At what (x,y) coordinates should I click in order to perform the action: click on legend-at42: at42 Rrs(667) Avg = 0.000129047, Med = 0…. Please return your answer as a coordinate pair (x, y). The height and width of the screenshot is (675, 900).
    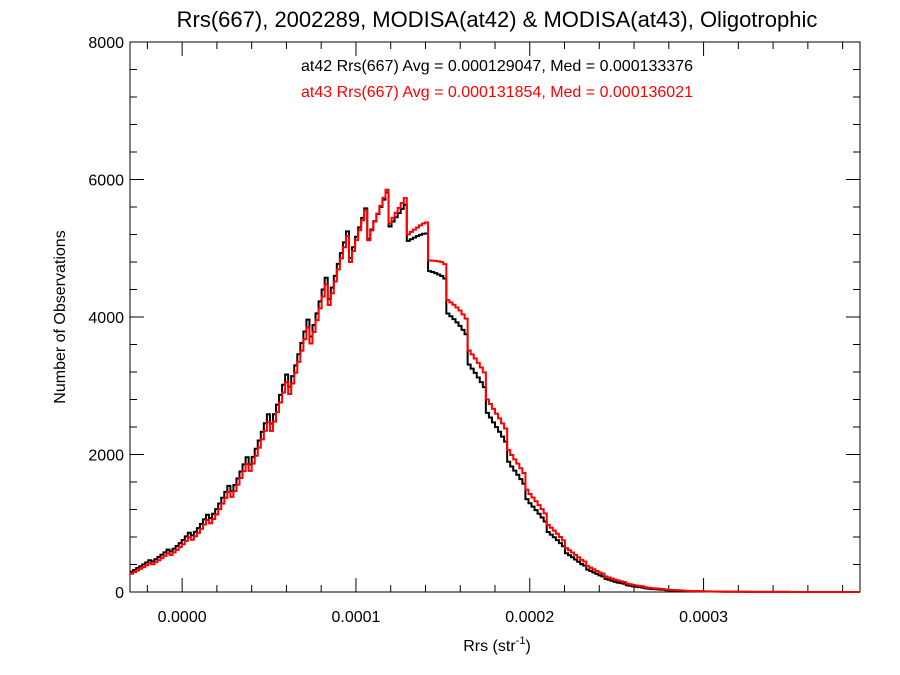
    Looking at the image, I should click on (497, 66).